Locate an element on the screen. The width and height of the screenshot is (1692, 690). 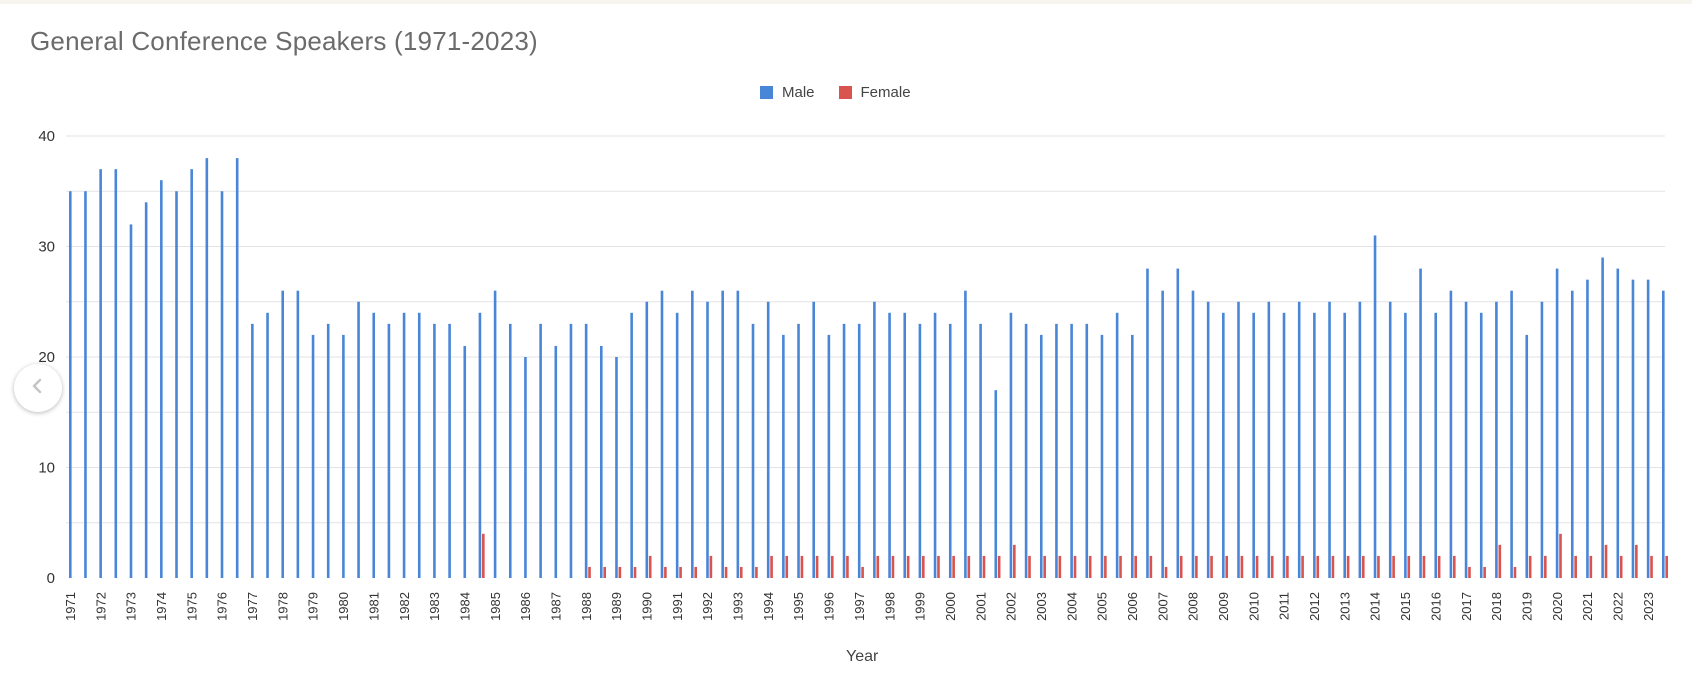
x-tick-label: 1981 is located at coordinates (373, 606).